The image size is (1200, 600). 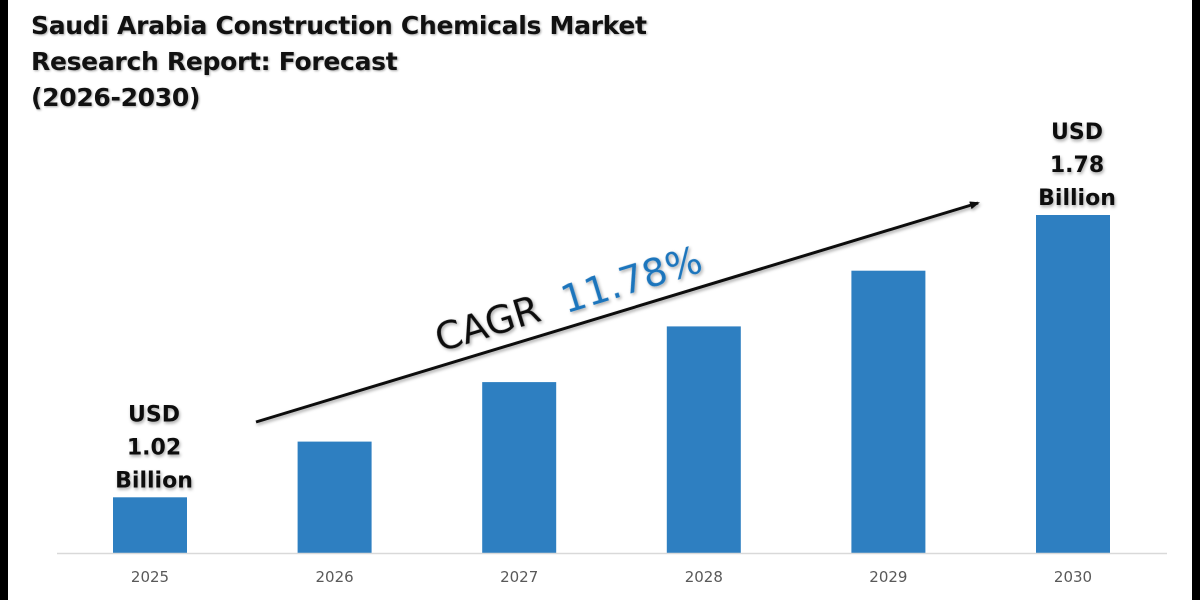 I want to click on chart-title-line-3: (2026-2030), so click(x=116, y=97).